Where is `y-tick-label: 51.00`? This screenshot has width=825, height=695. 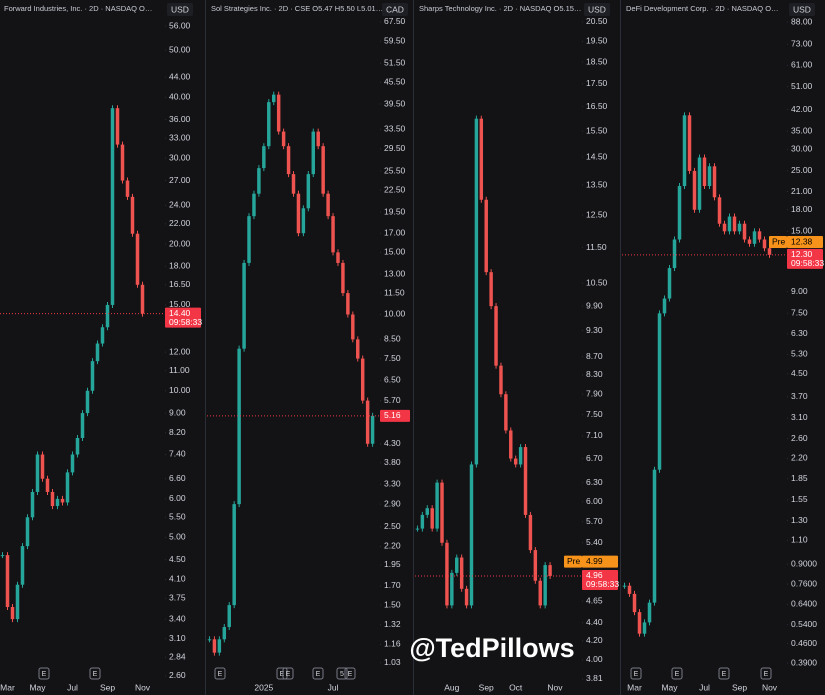
y-tick-label: 51.00 is located at coordinates (802, 86).